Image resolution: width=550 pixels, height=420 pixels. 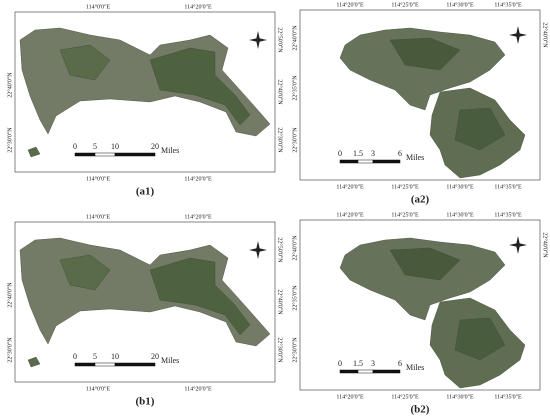 I want to click on panel-caption: (b2), so click(x=420, y=410).